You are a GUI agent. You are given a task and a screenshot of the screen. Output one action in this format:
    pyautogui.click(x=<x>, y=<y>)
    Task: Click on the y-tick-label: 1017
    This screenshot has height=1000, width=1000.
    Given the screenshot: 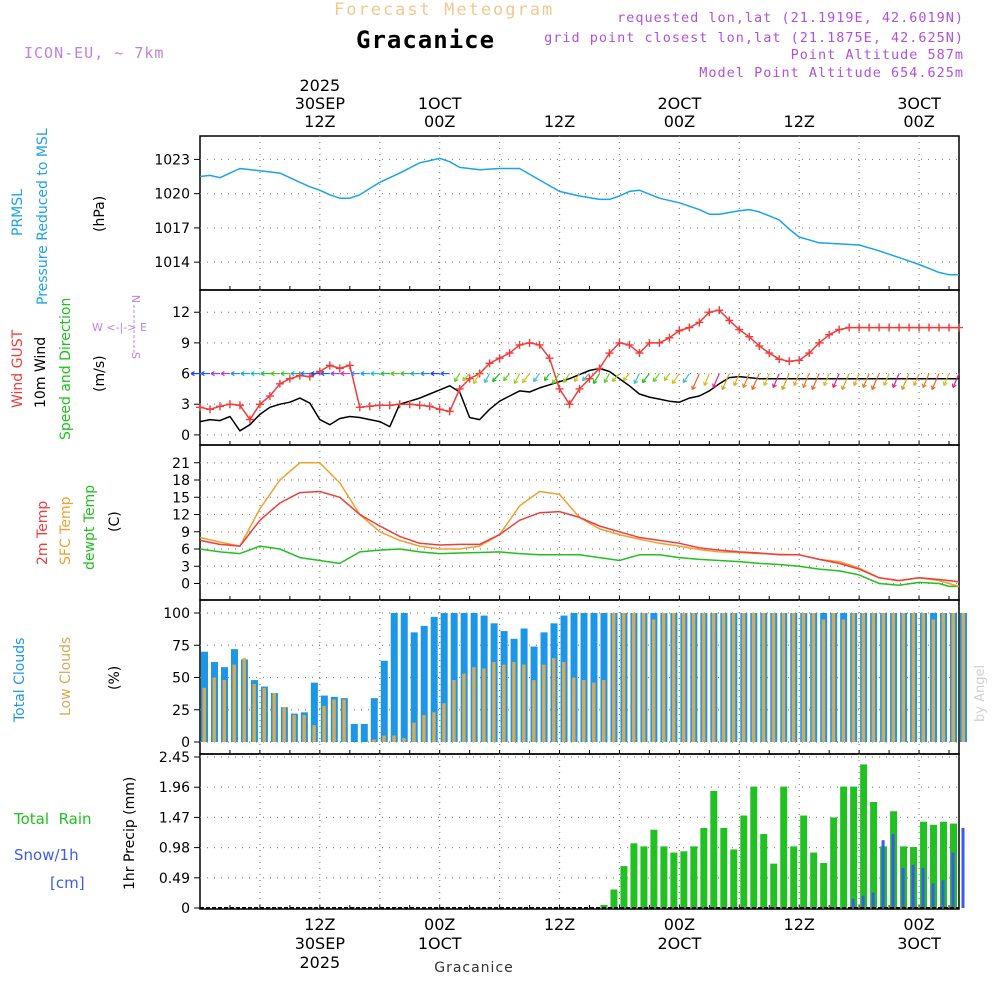 What is the action you would take?
    pyautogui.click(x=172, y=229)
    